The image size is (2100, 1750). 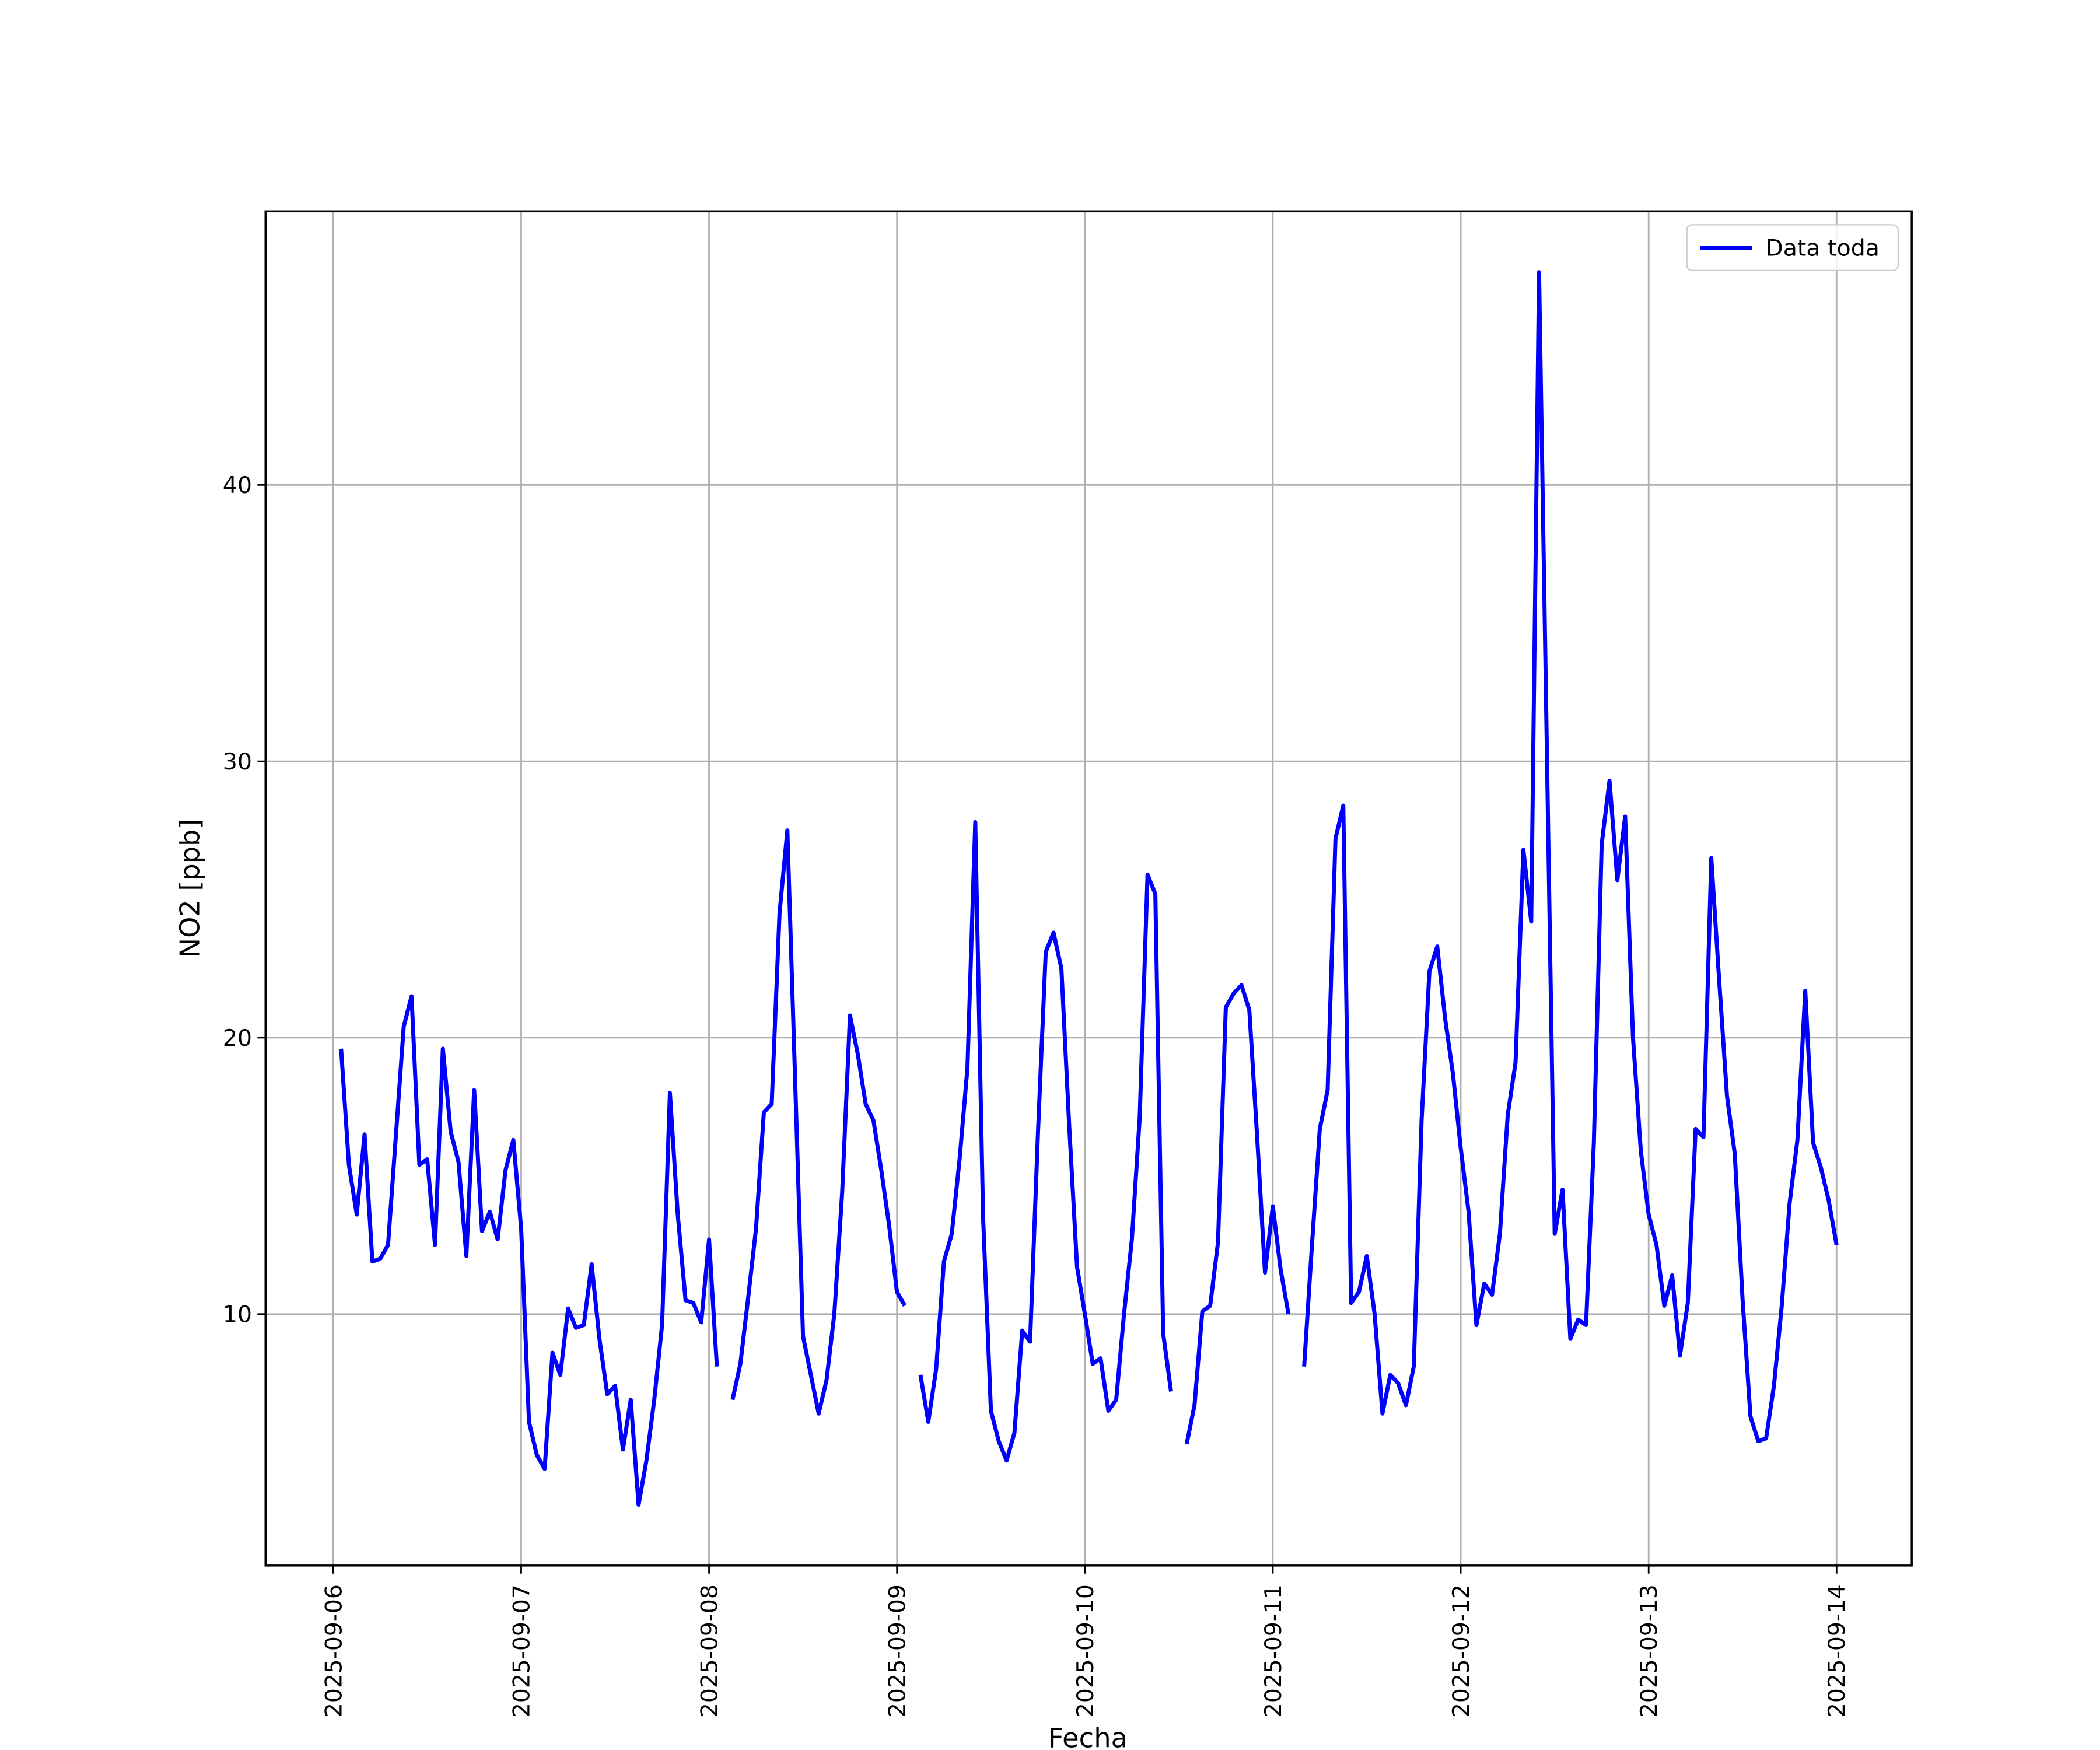 What do you see at coordinates (521, 1650) in the screenshot?
I see `x-tick-label: 2025-09-07` at bounding box center [521, 1650].